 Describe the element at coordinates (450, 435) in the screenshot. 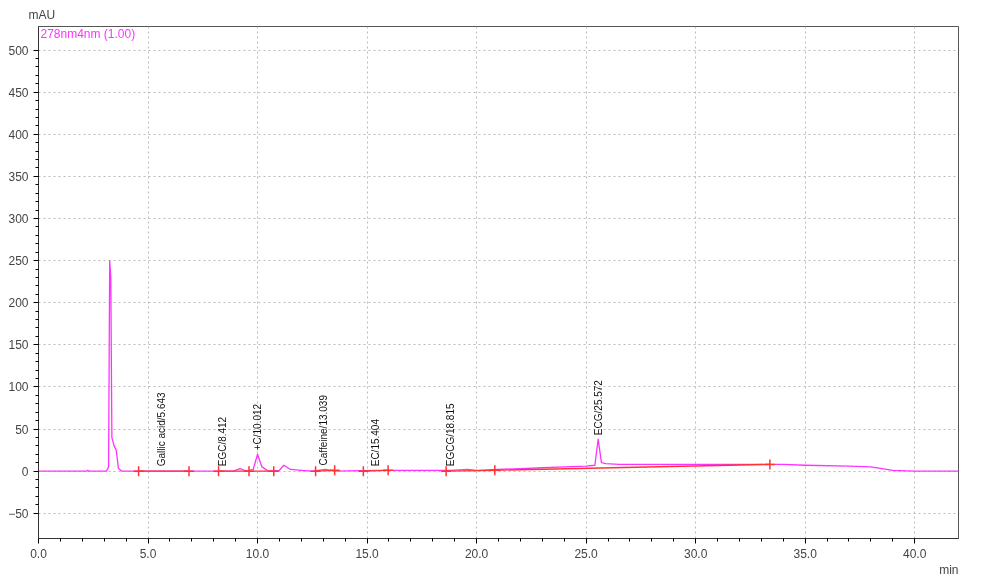

I see `annotation: EGCG/18.815` at that location.